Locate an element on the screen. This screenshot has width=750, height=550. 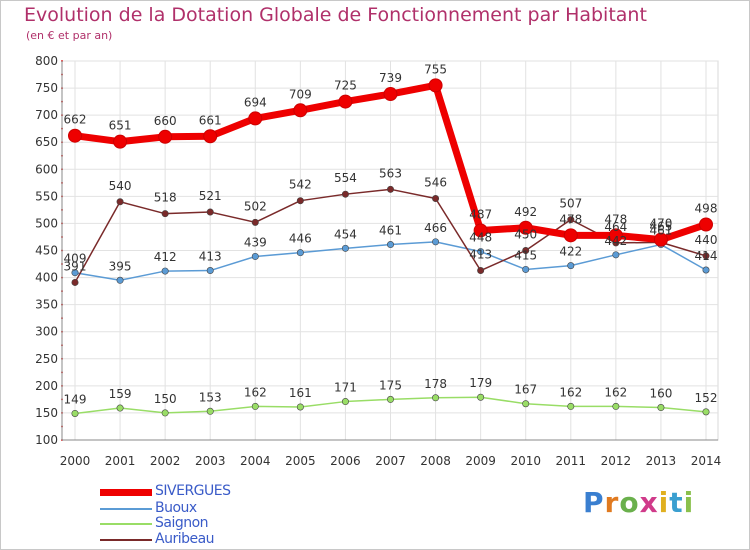
data-label-auribeau: 391 is located at coordinates (75, 266).